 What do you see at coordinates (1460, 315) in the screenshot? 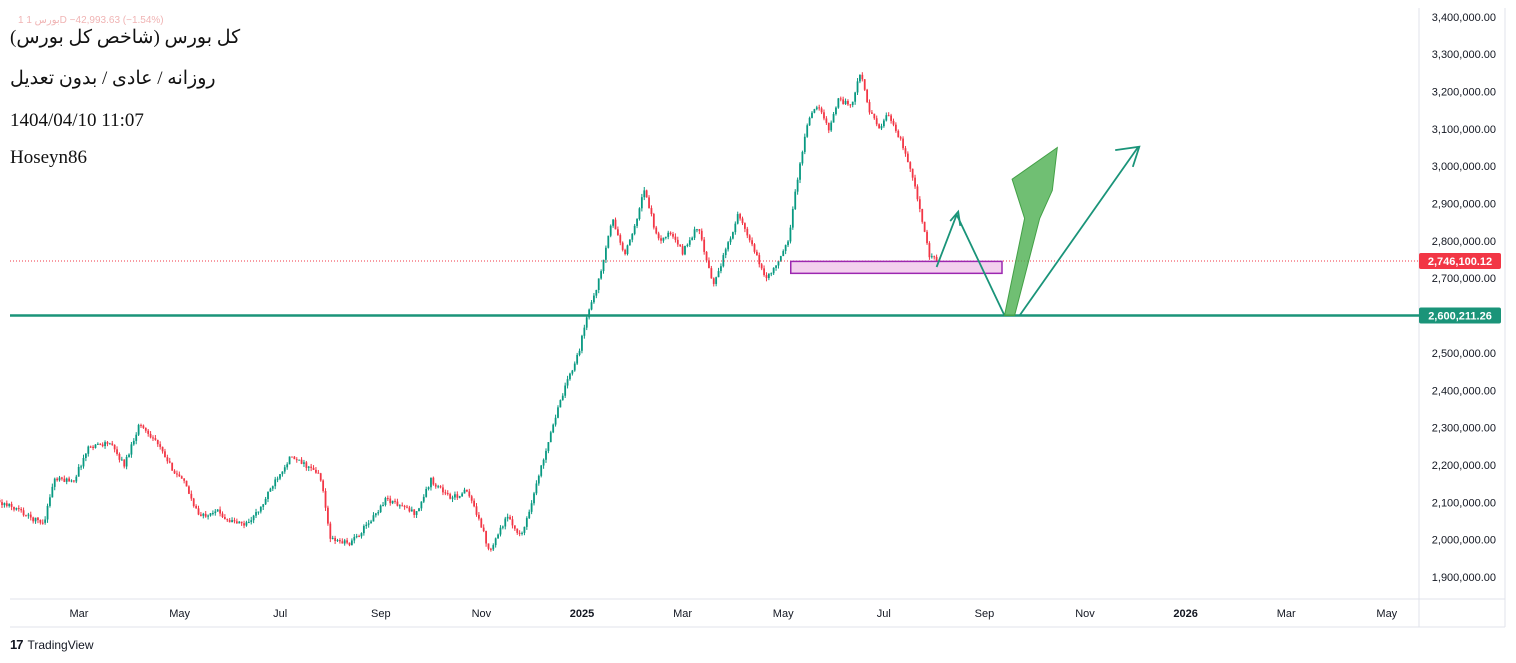
I see `support-price-badge` at bounding box center [1460, 315].